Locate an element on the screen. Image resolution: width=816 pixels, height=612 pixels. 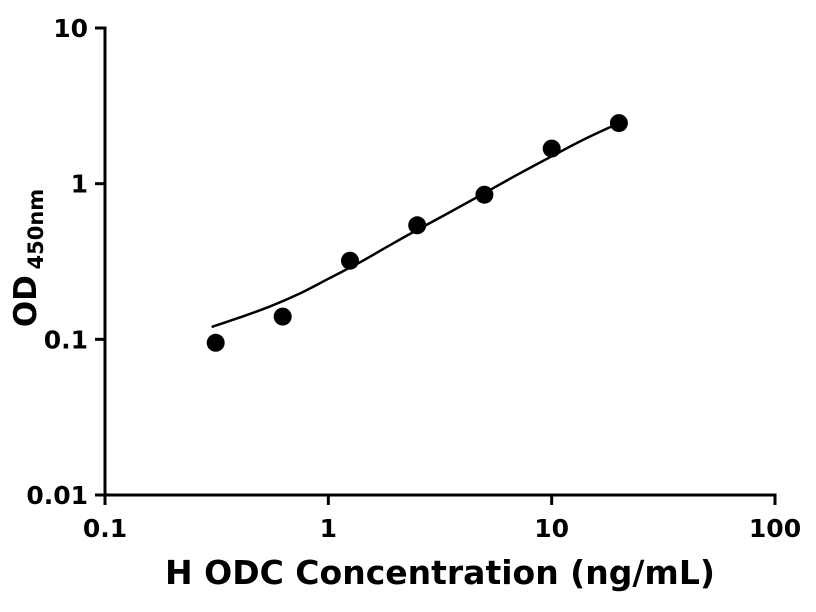
x-tick-label: 0.1 is located at coordinates (105, 528).